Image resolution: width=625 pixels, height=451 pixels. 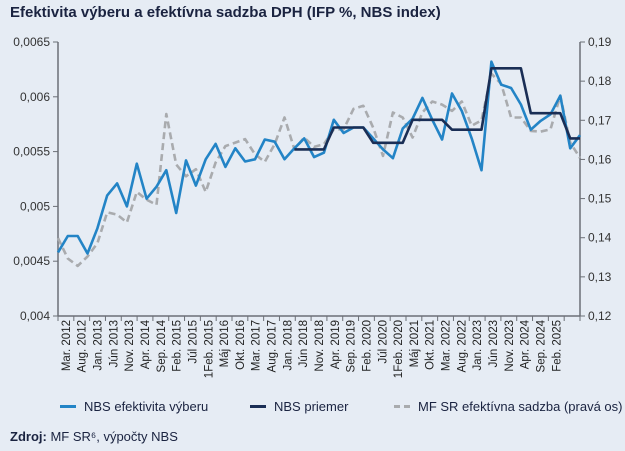 What do you see at coordinates (99, 345) in the screenshot?
I see `x-tick-label: Jan. 2013` at bounding box center [99, 345].